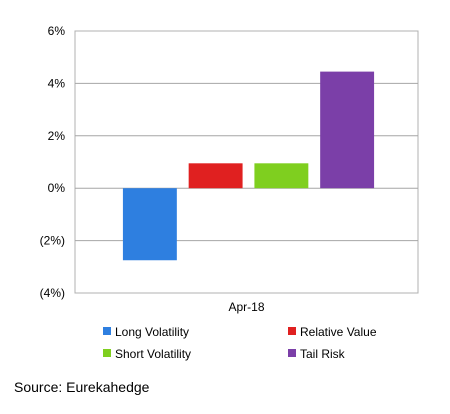 The width and height of the screenshot is (450, 414). Describe the element at coordinates (57, 136) in the screenshot. I see `y-tick-label: 2%` at that location.